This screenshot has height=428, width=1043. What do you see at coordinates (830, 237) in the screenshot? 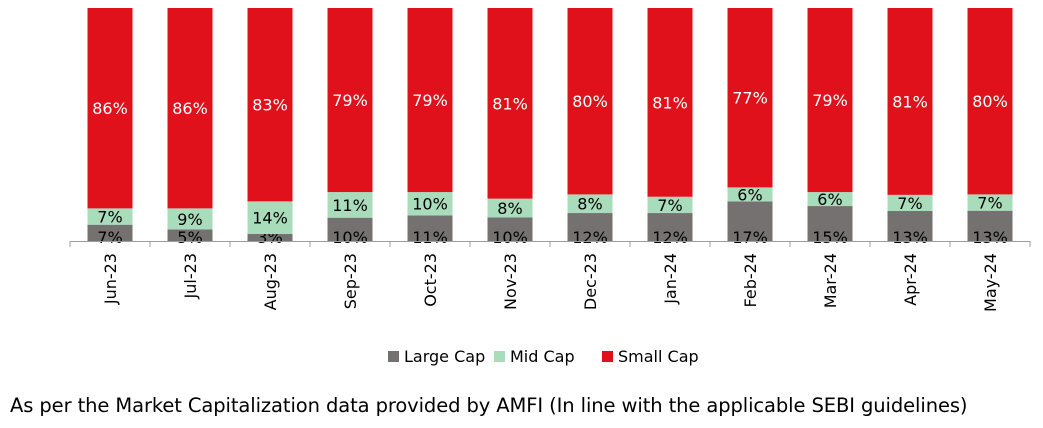
I see `data-label: 15%` at bounding box center [830, 237].